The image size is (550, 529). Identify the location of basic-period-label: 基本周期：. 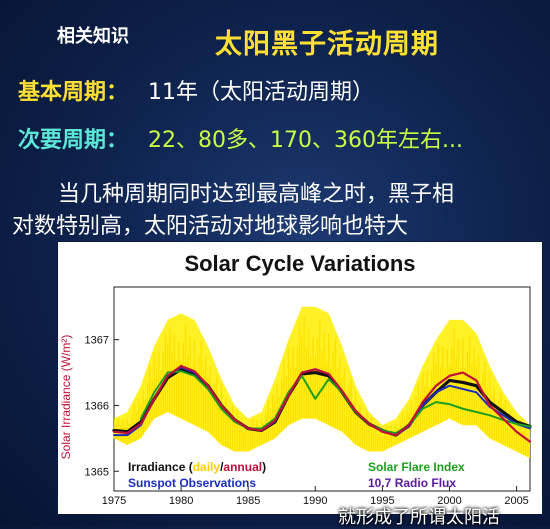
(73, 92).